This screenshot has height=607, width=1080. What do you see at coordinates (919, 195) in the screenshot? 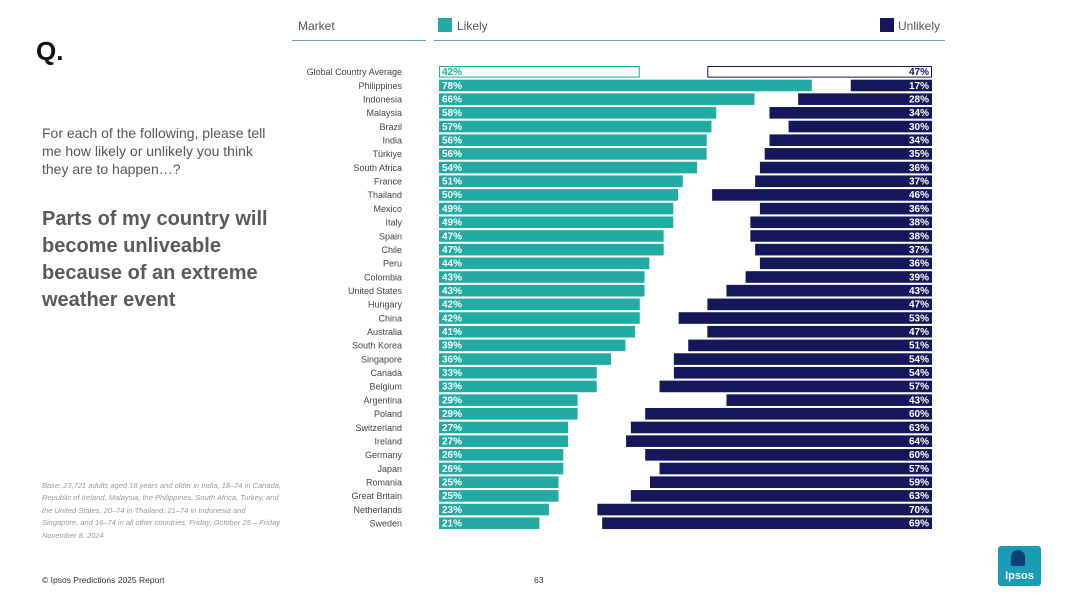
I see `value-label-unlikely: 46%` at bounding box center [919, 195].